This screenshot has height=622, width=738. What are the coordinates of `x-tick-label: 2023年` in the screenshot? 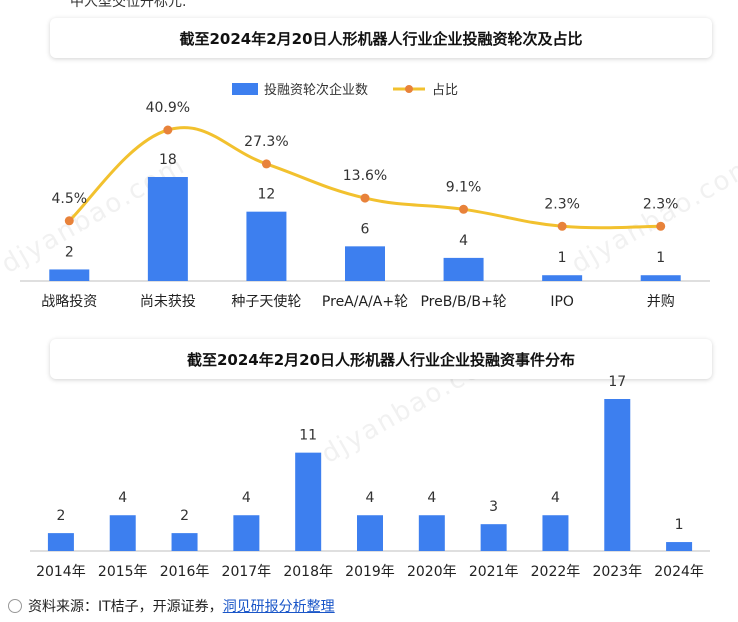 It's located at (617, 572).